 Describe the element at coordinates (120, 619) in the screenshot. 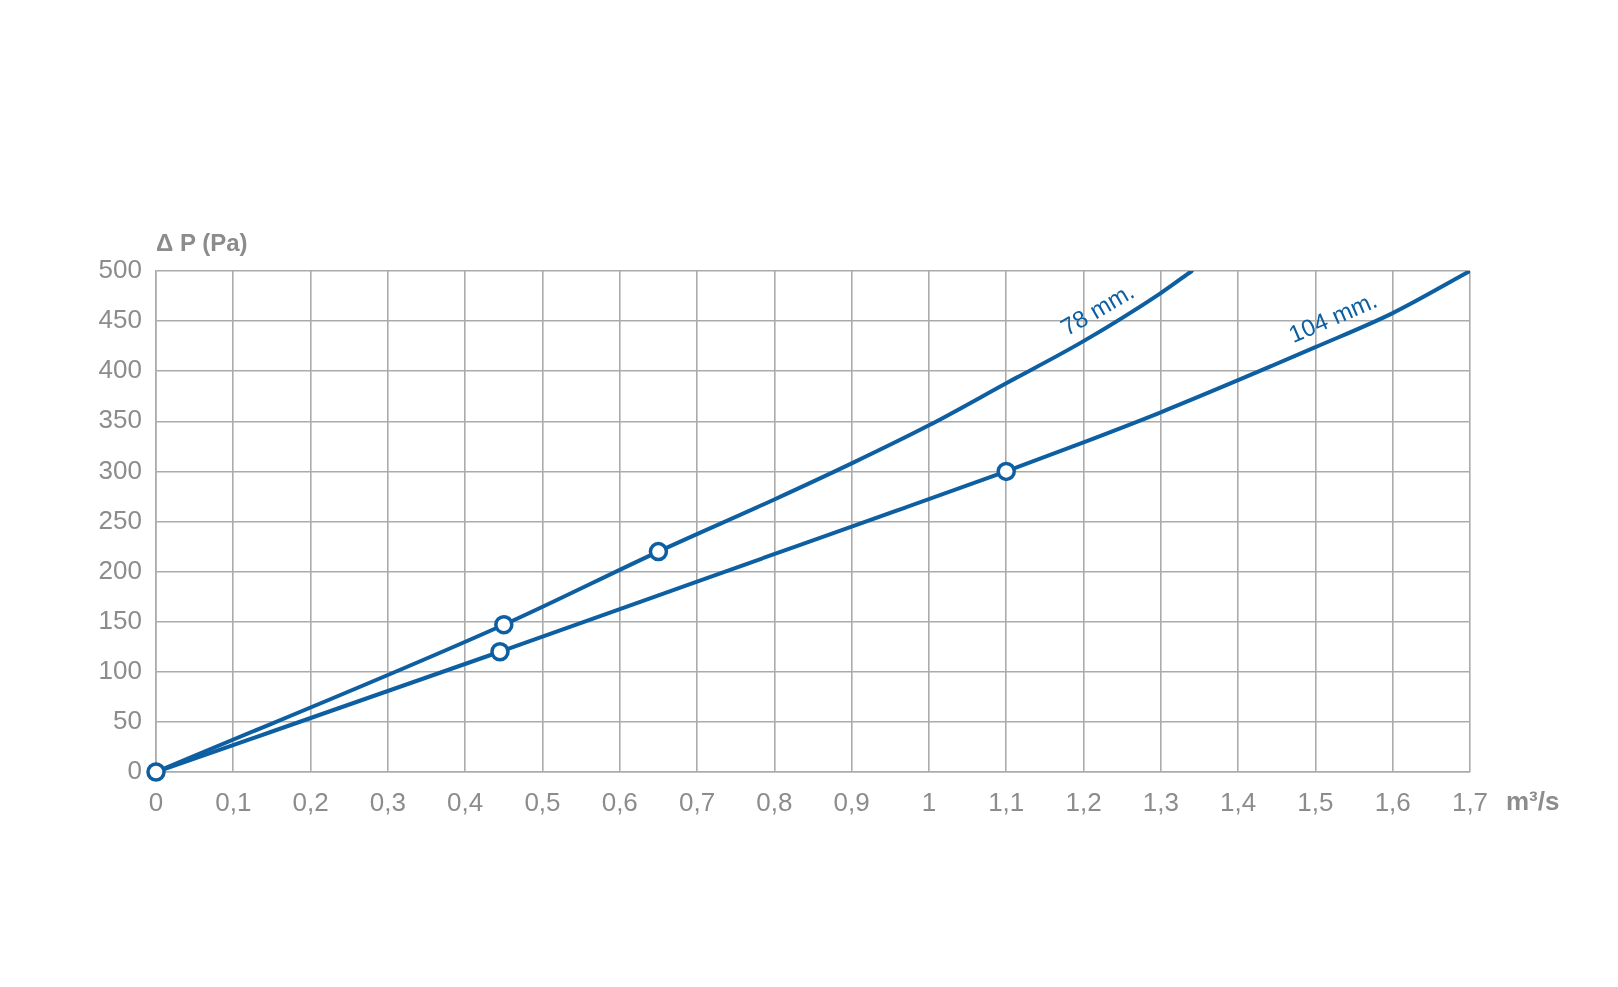

I see `y-tick-label: 150` at that location.